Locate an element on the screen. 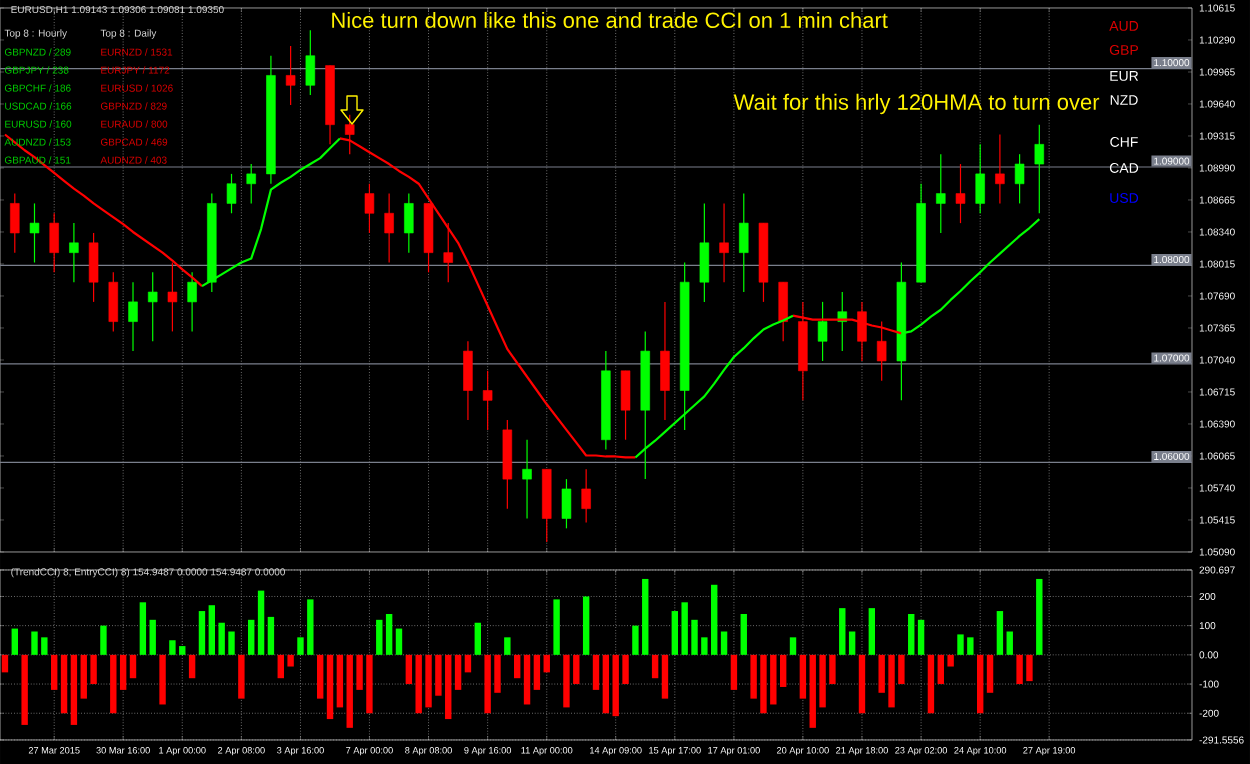 The width and height of the screenshot is (1250, 764). annotation: Wait for this hrly 120HMA to turn over is located at coordinates (916, 104).